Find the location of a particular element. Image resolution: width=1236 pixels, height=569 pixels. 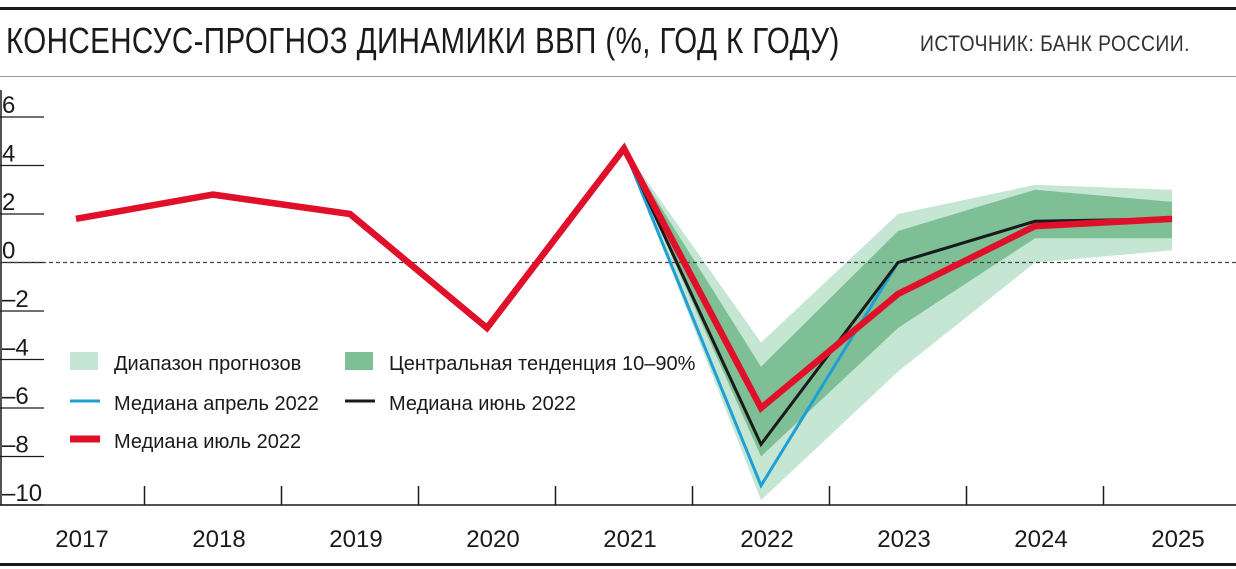

x-tick-label: 2022 is located at coordinates (766, 539).